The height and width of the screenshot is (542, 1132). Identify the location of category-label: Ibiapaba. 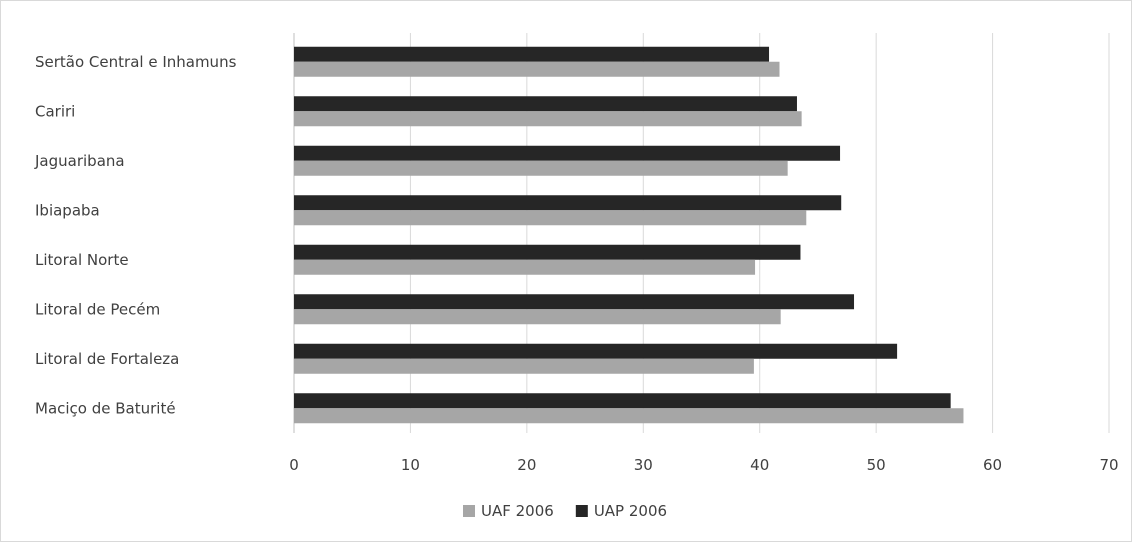
(67, 210).